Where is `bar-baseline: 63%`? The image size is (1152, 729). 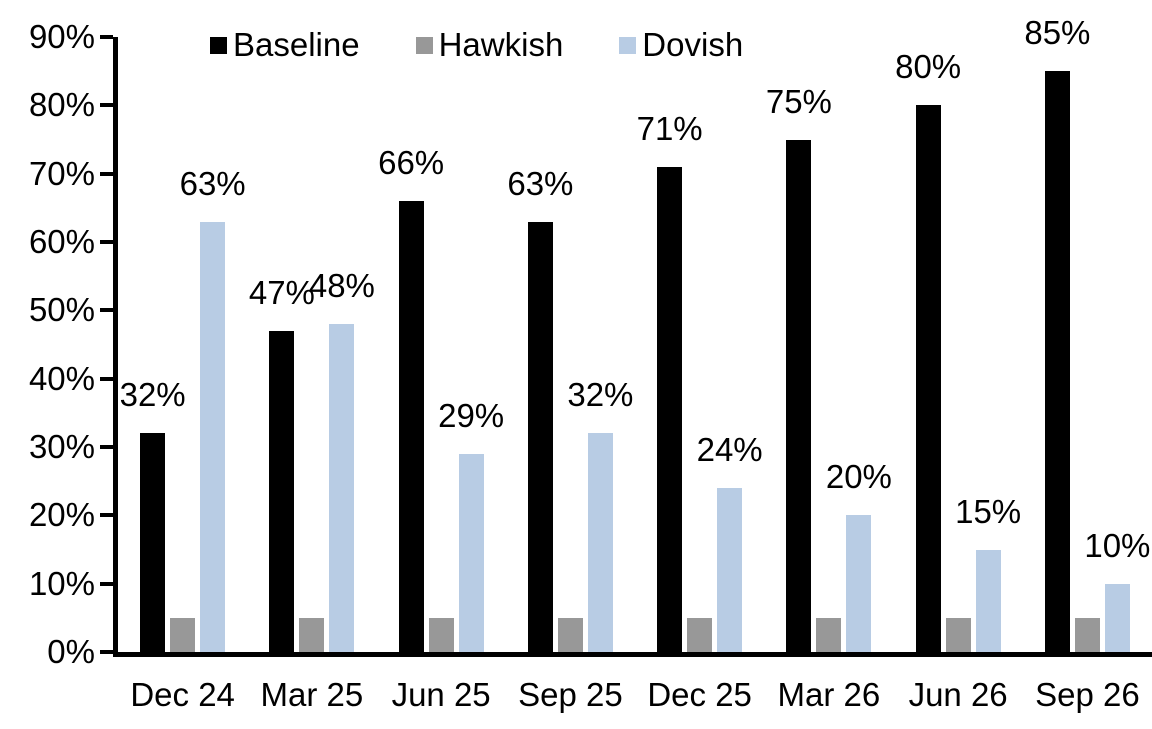 bar-baseline: 63% is located at coordinates (540, 409).